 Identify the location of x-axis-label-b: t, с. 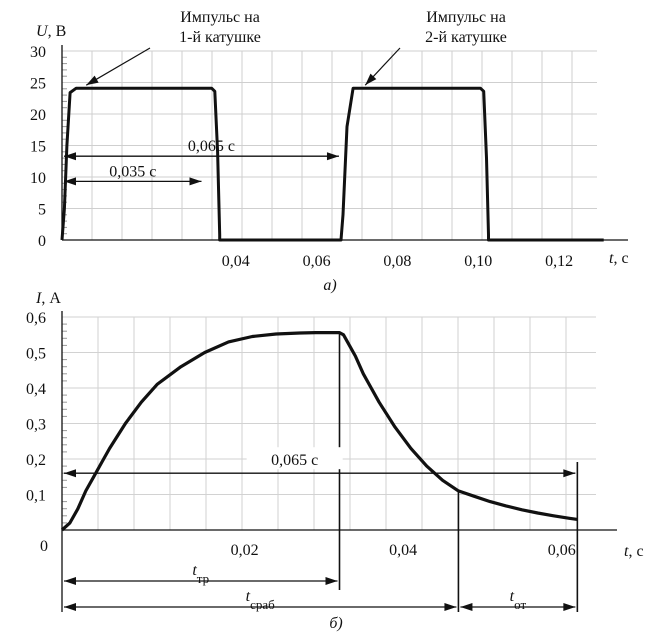
(634, 551).